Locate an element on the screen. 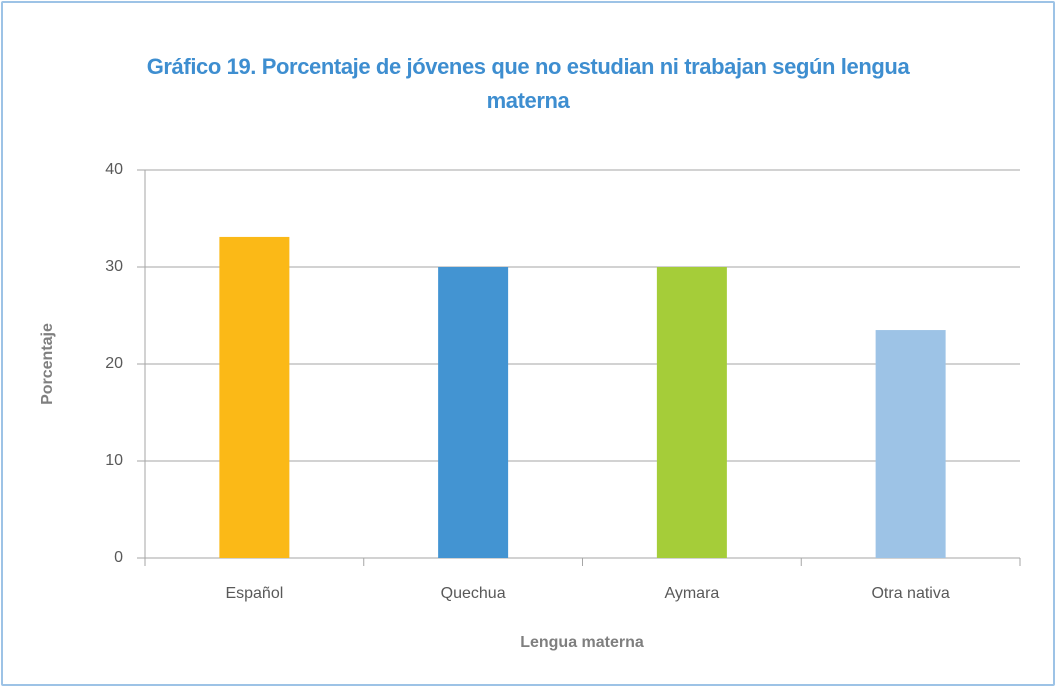 The image size is (1056, 687). y-tick-label: 30 is located at coordinates (114, 266).